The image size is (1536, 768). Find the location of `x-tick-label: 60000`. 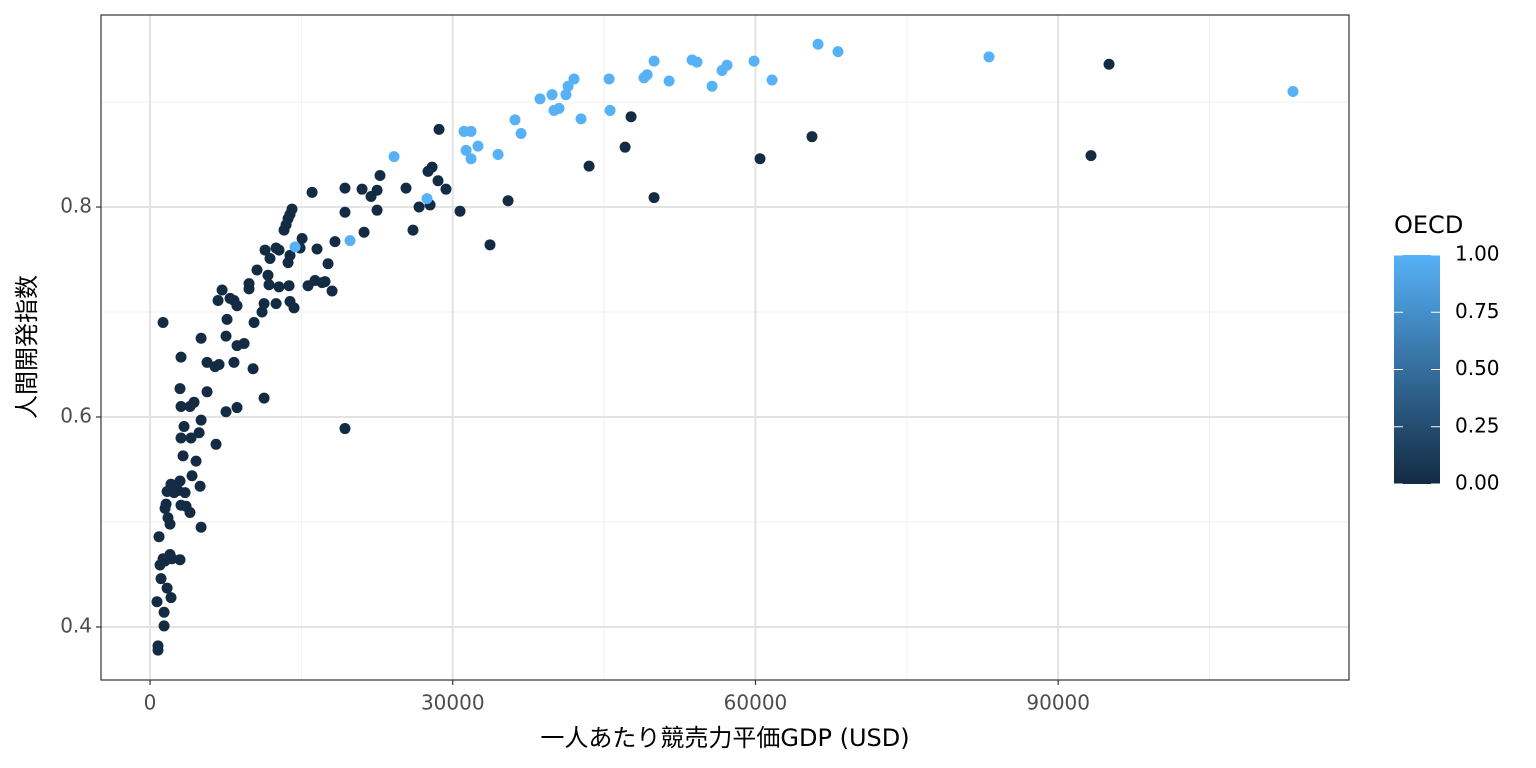

x-tick-label: 60000 is located at coordinates (756, 703).